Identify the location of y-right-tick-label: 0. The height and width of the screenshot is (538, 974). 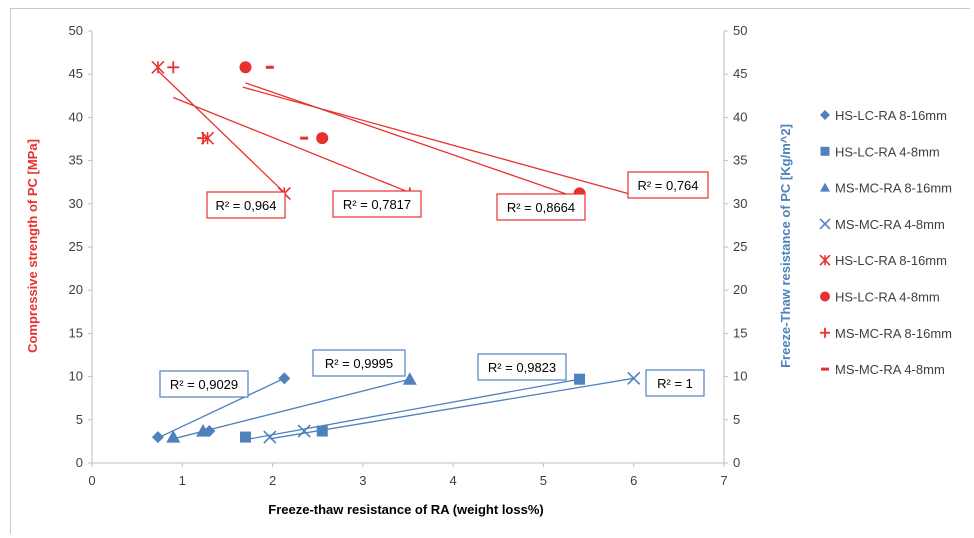
(736, 462).